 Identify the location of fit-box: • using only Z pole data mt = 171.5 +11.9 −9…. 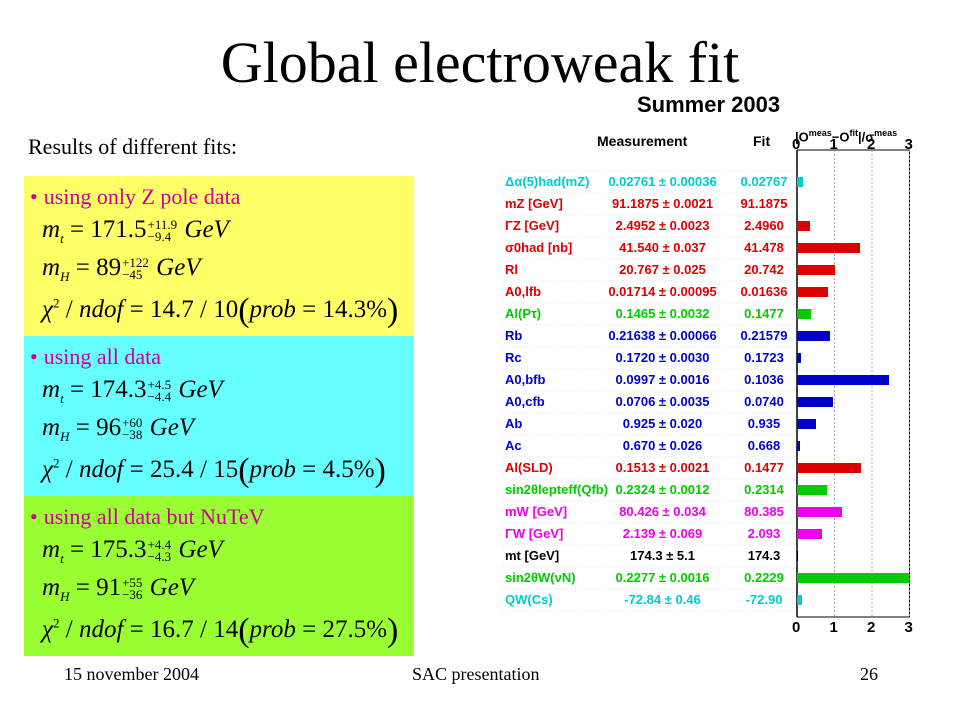
(219, 256).